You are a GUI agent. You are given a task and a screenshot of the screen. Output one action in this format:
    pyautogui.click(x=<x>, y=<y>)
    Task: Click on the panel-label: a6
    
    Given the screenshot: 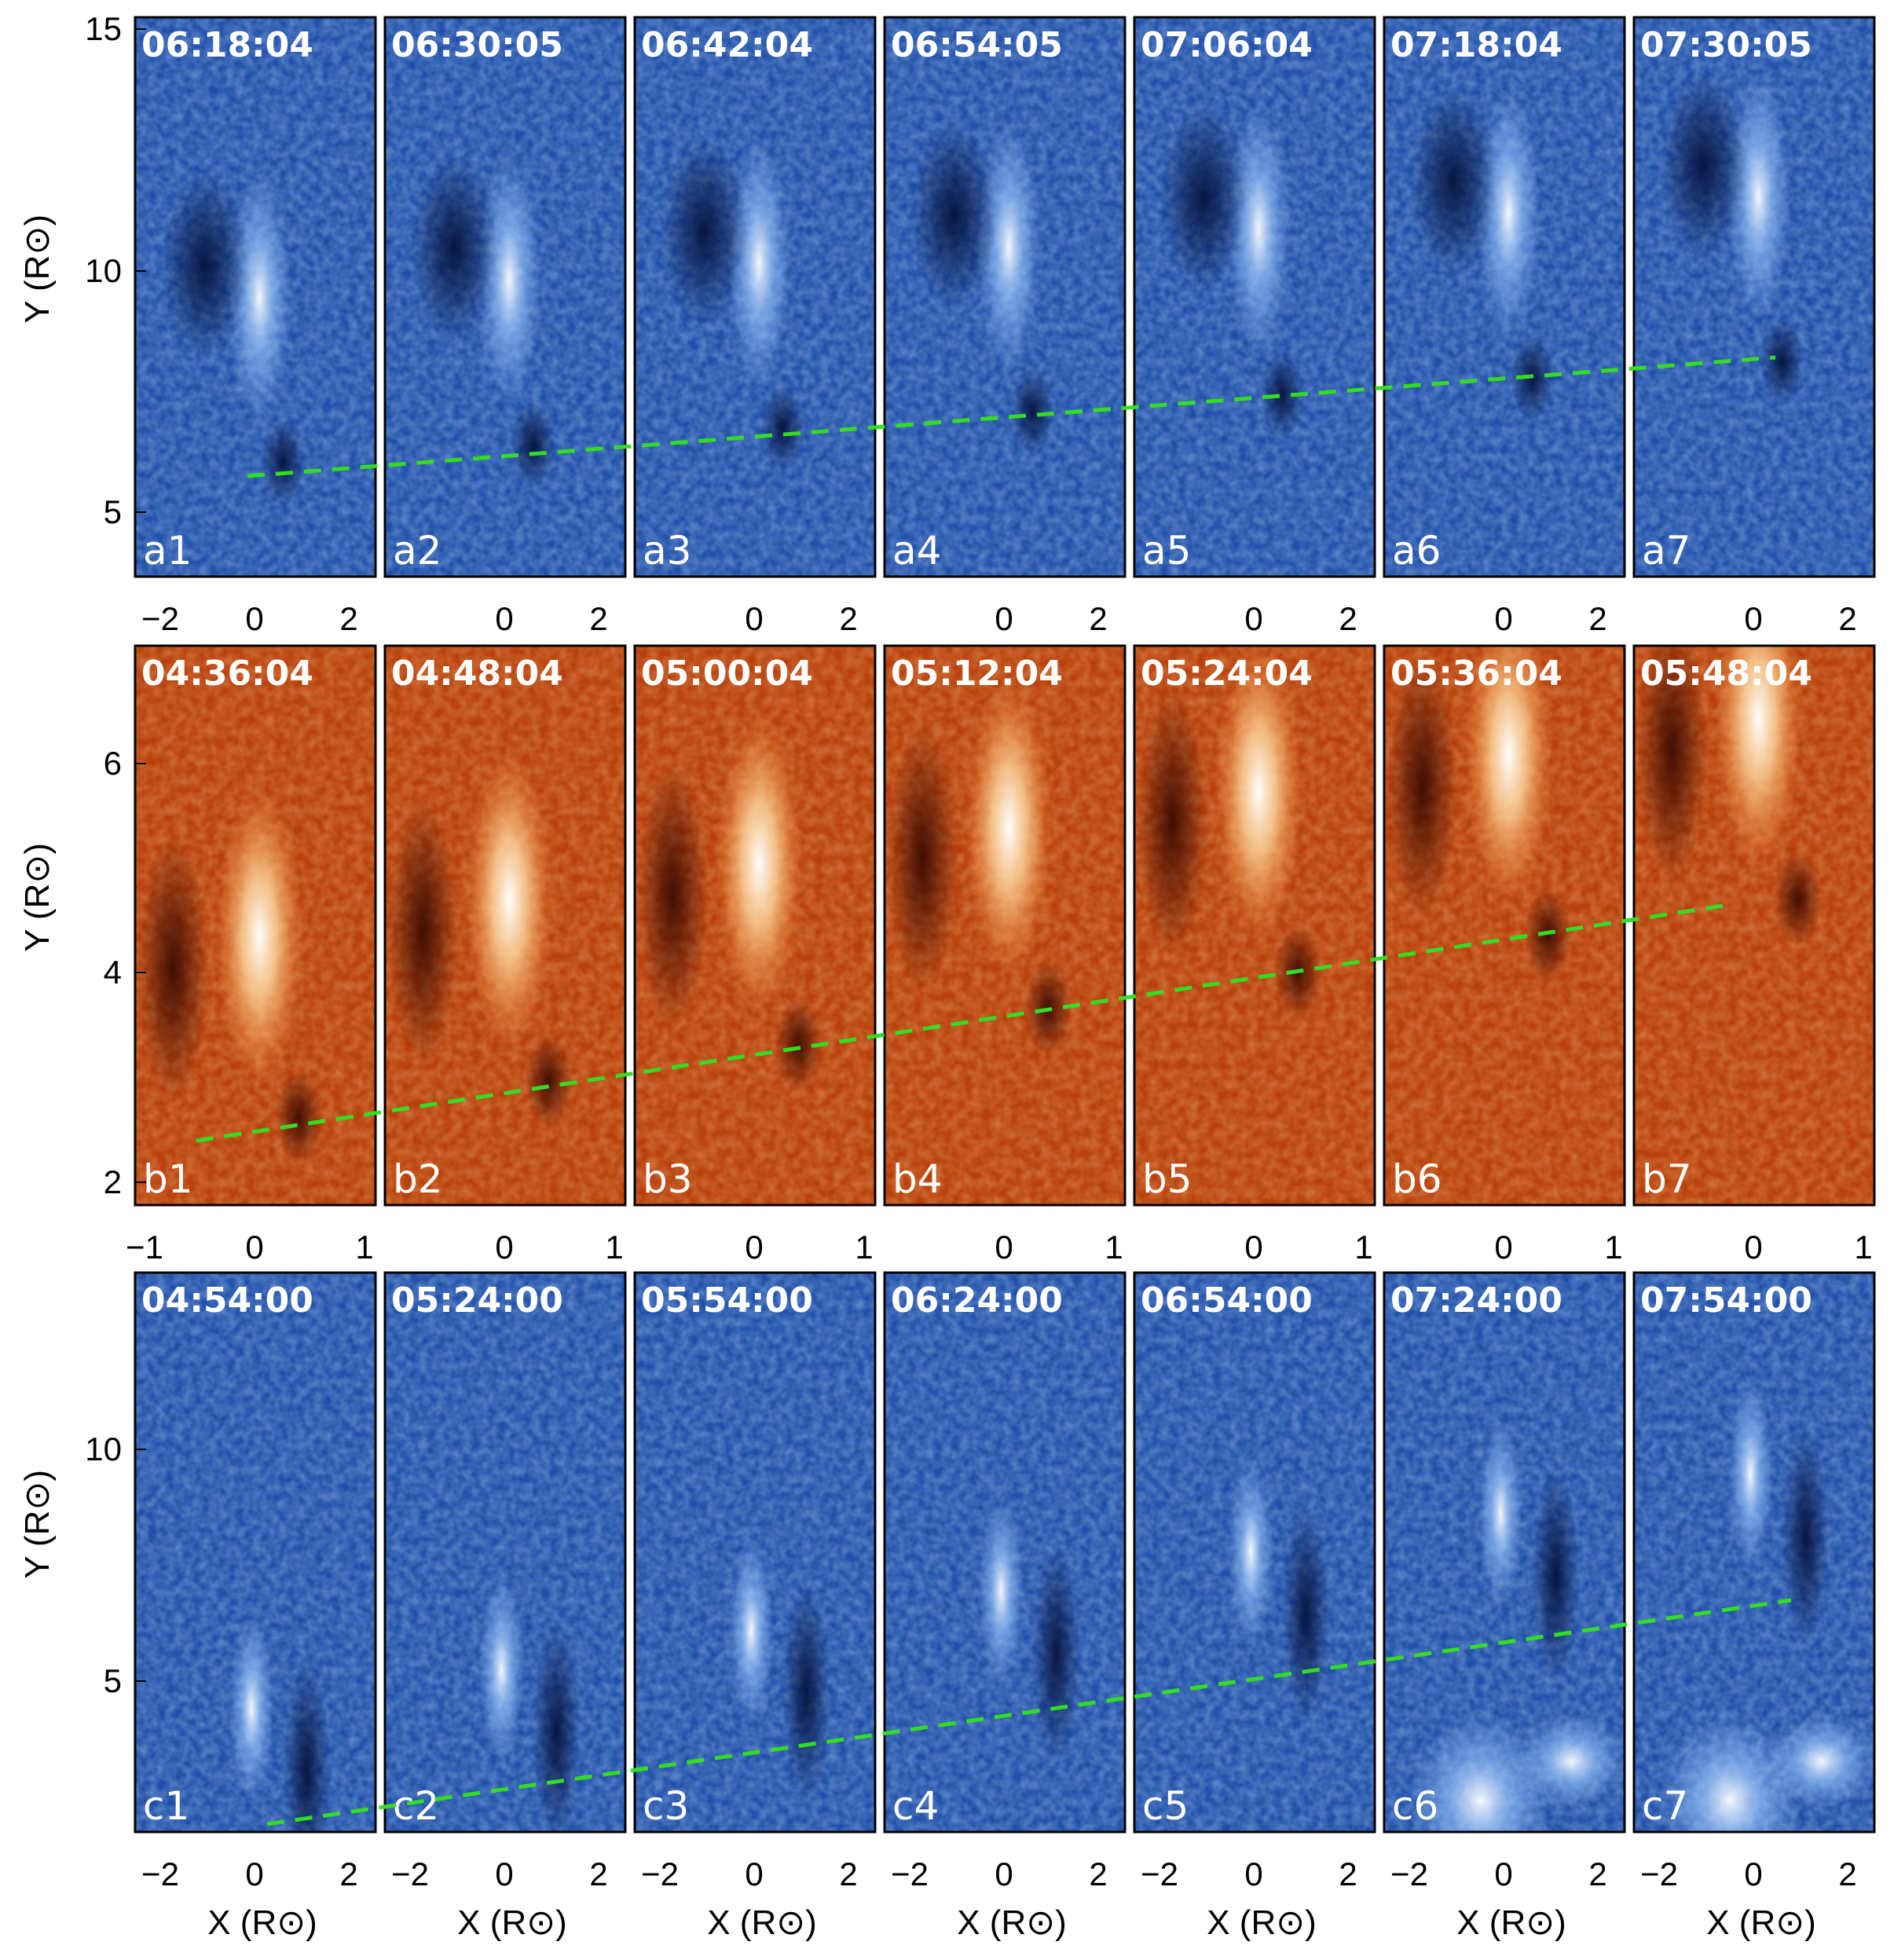 What is the action you would take?
    pyautogui.click(x=1416, y=550)
    